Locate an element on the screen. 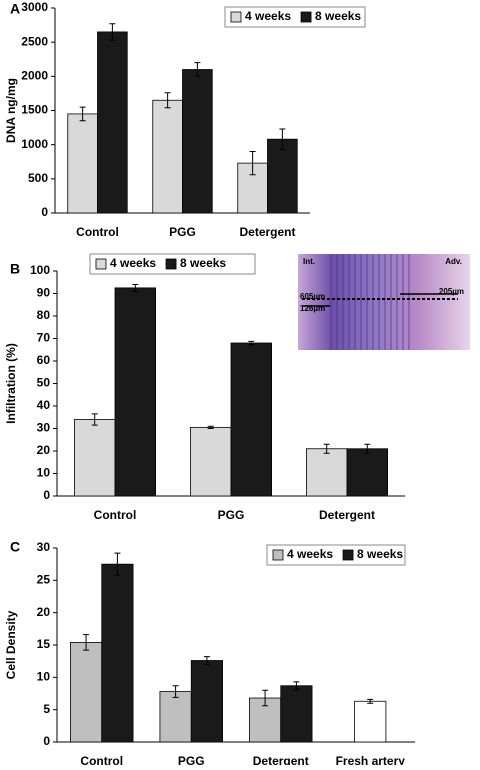  y-tick-label: 5 is located at coordinates (46, 709).